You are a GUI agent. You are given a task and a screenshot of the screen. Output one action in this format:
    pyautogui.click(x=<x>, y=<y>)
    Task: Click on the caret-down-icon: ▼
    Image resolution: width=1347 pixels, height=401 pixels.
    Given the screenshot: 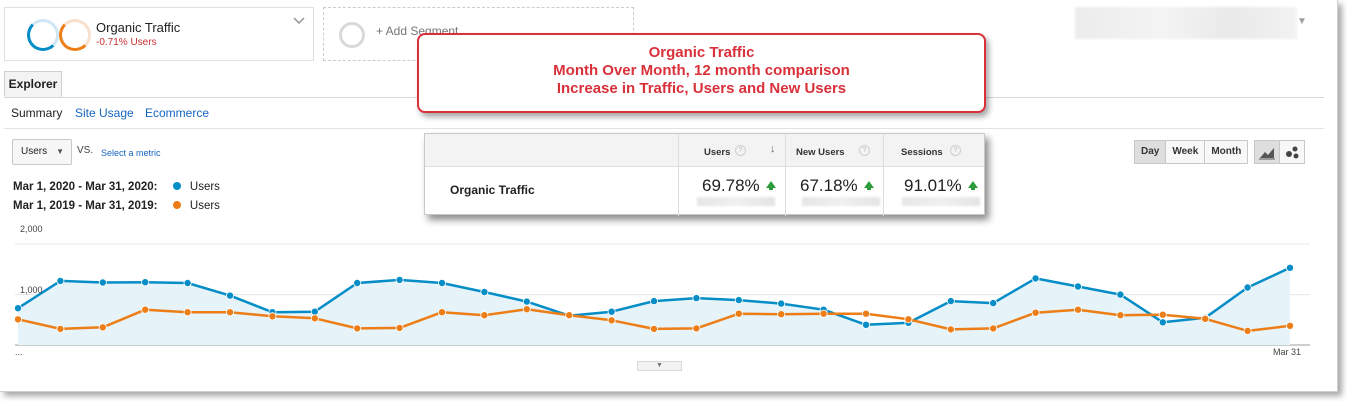 What is the action you would take?
    pyautogui.click(x=1302, y=21)
    